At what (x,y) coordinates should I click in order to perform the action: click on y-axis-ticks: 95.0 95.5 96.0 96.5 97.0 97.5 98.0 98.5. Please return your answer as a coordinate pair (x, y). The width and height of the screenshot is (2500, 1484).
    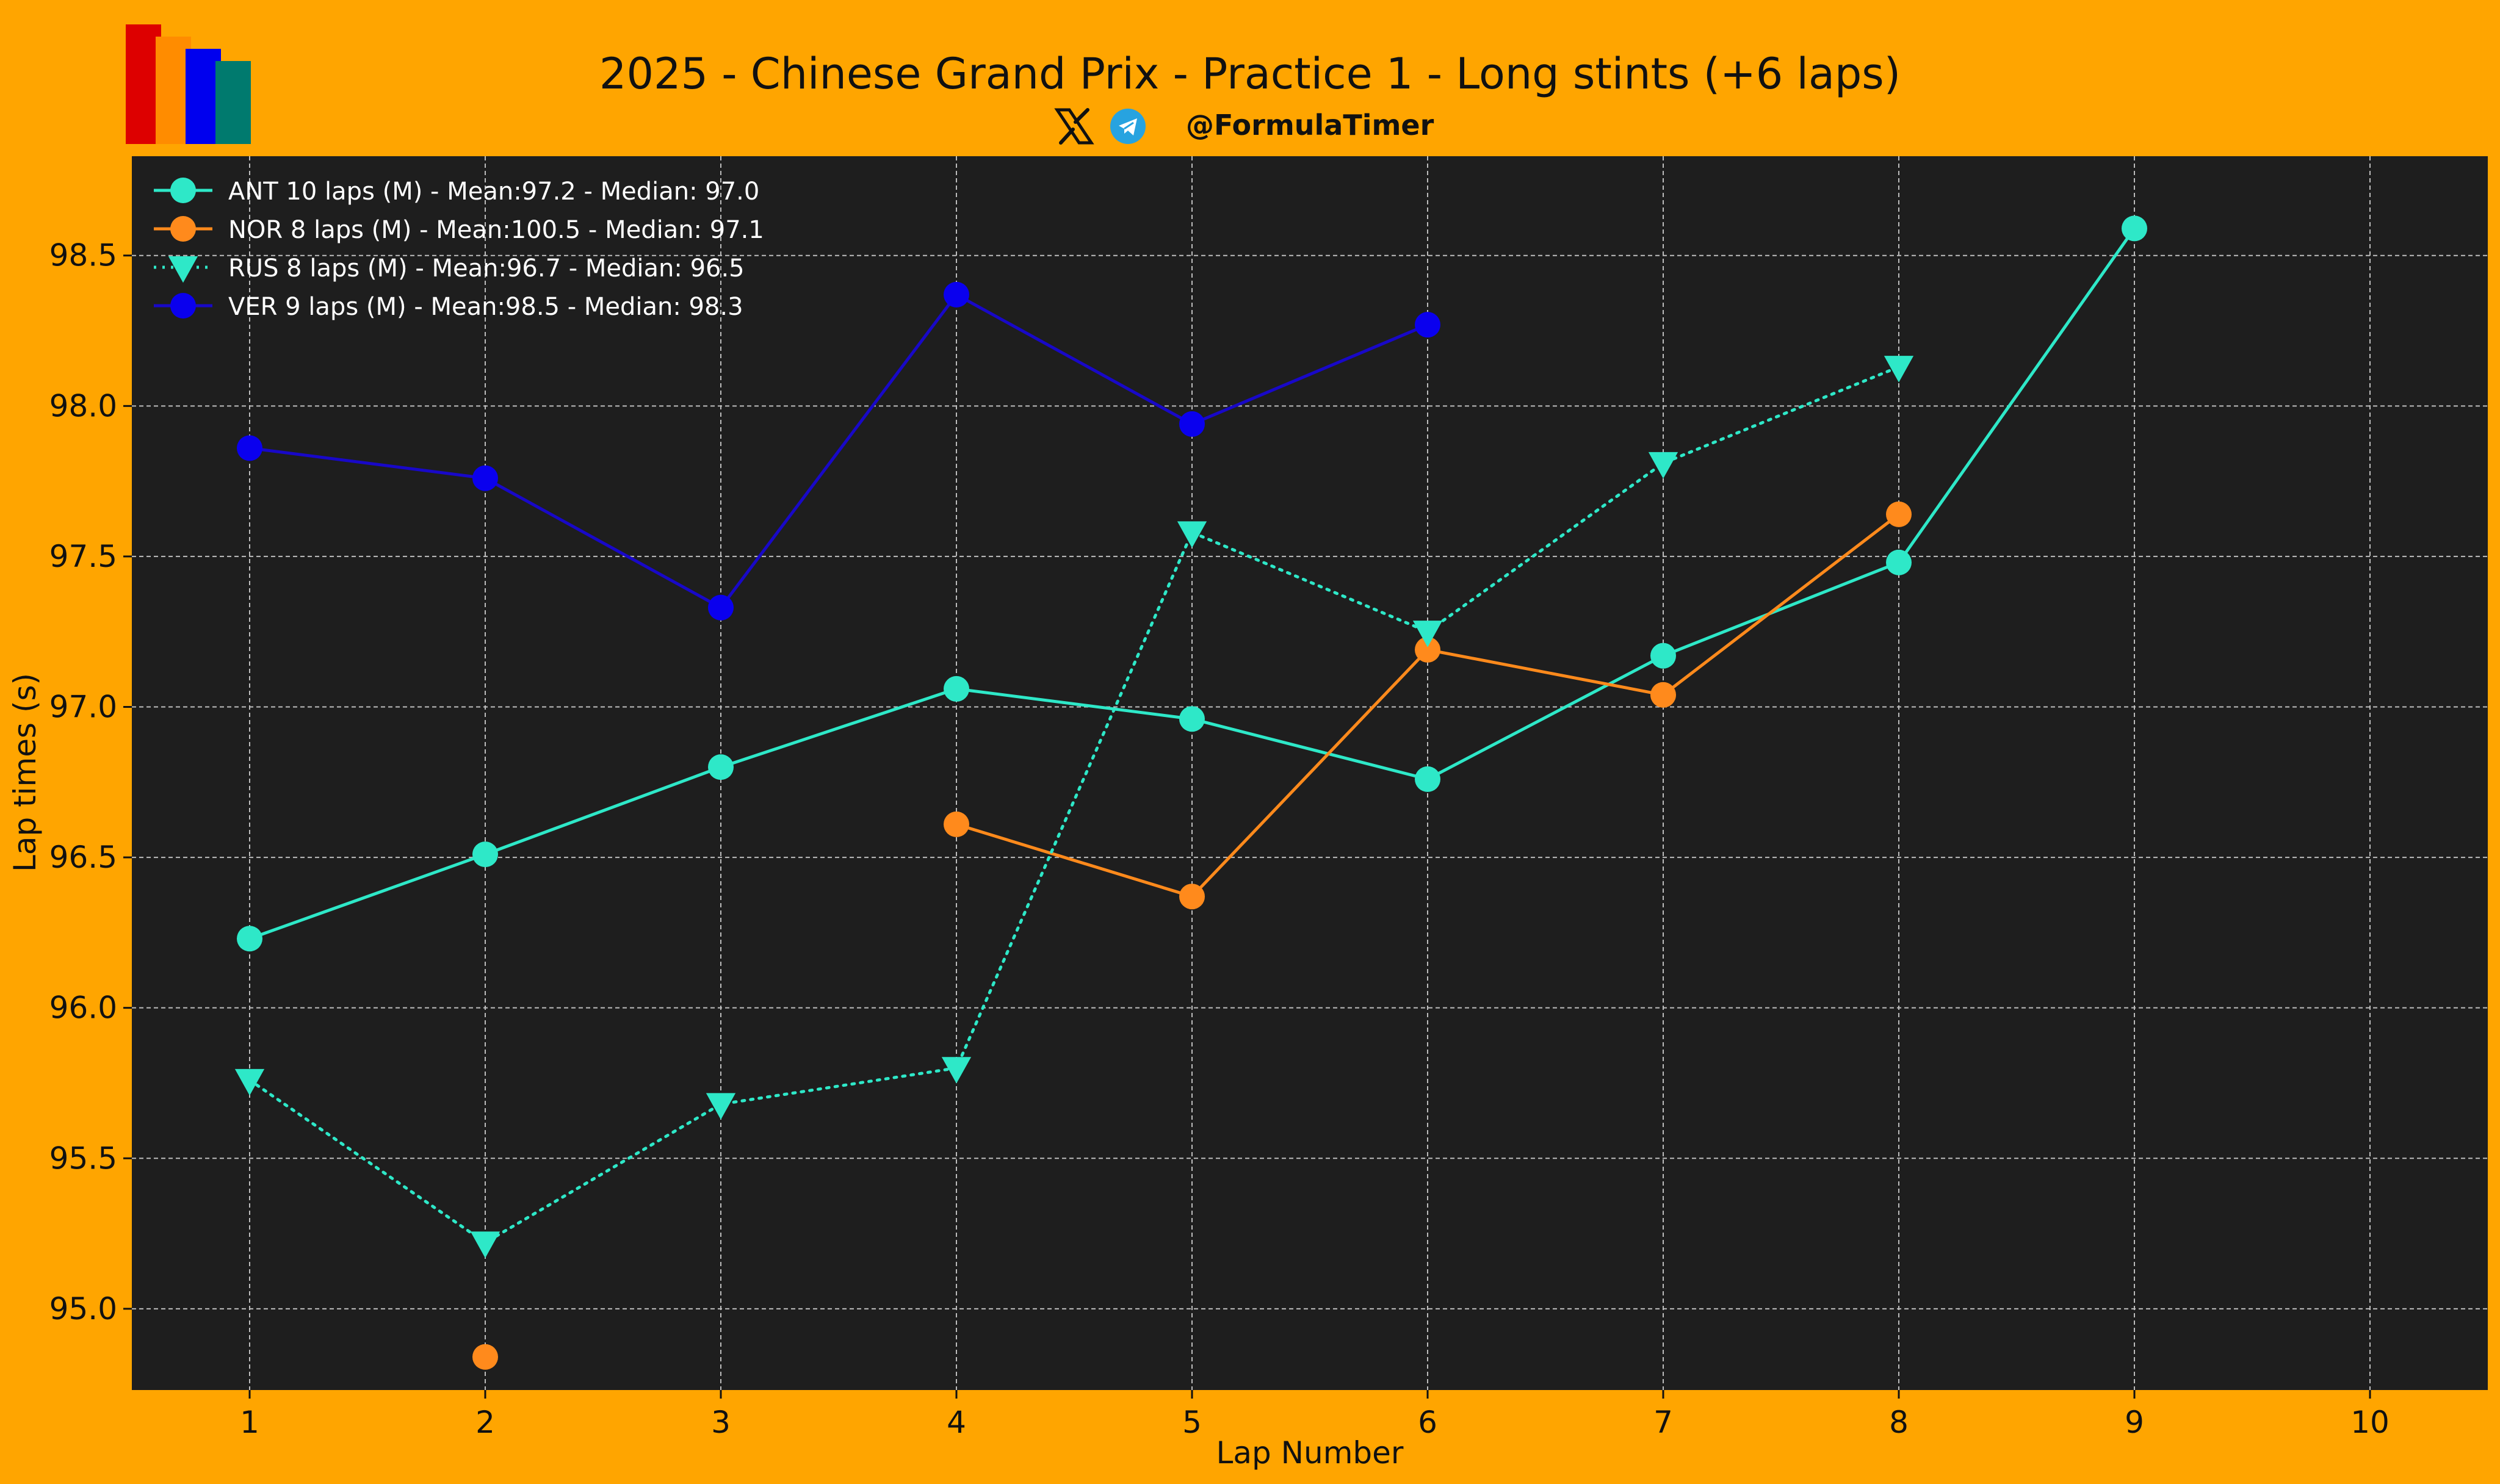
    Looking at the image, I should click on (91, 782).